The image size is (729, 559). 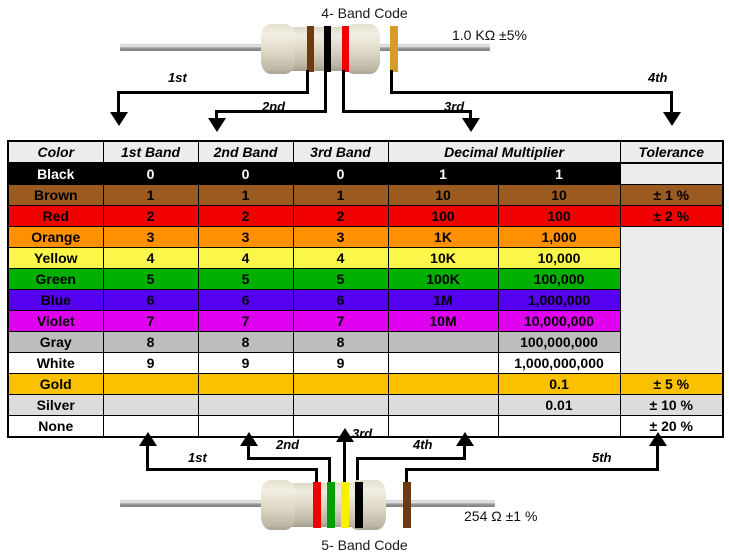 What do you see at coordinates (340, 384) in the screenshot?
I see `row-band3-gold` at bounding box center [340, 384].